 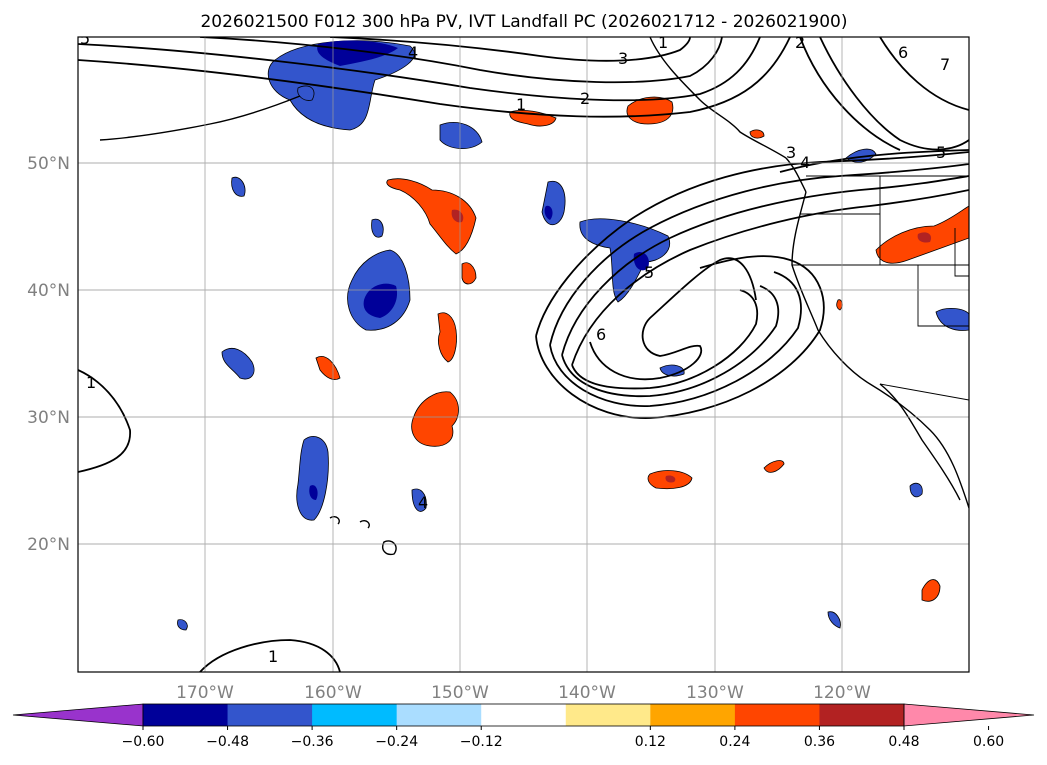 I want to click on contour-label: 6, so click(x=601, y=334).